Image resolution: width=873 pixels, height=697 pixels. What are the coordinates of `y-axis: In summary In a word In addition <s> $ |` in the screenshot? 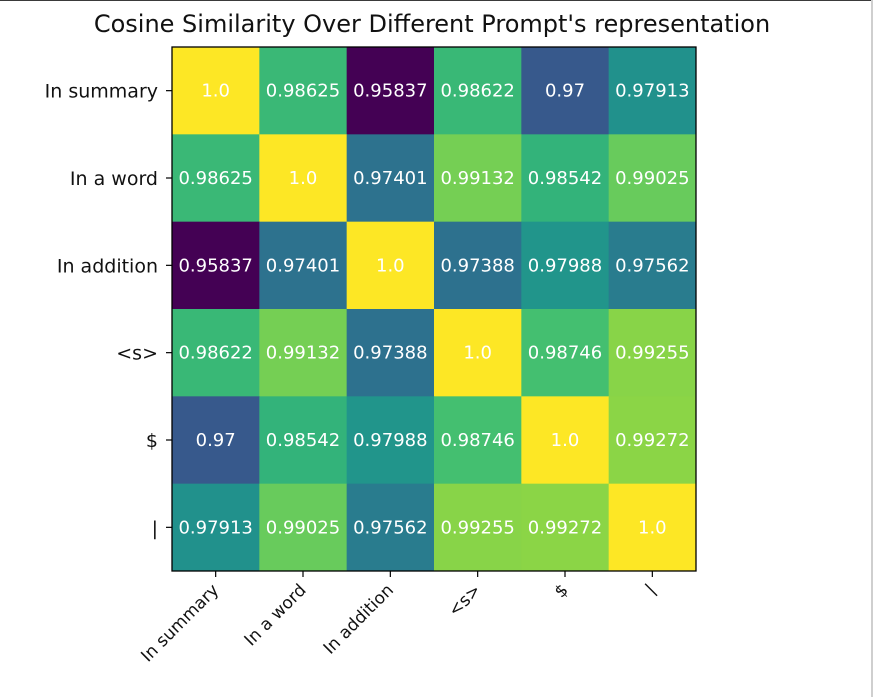 It's located at (108, 310).